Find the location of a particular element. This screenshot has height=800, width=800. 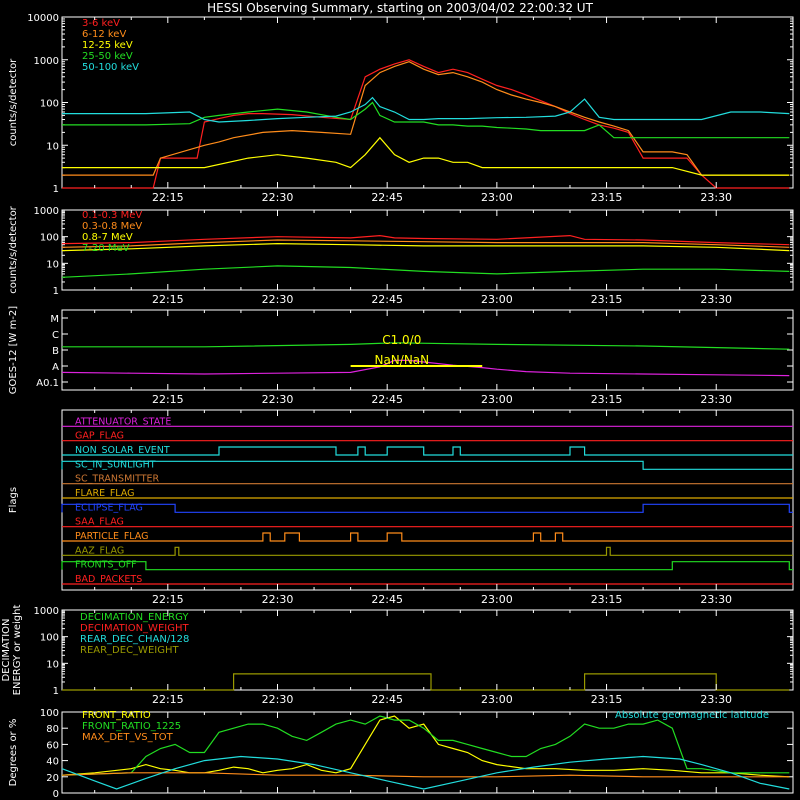

panel6-frame is located at coordinates (427, 752).